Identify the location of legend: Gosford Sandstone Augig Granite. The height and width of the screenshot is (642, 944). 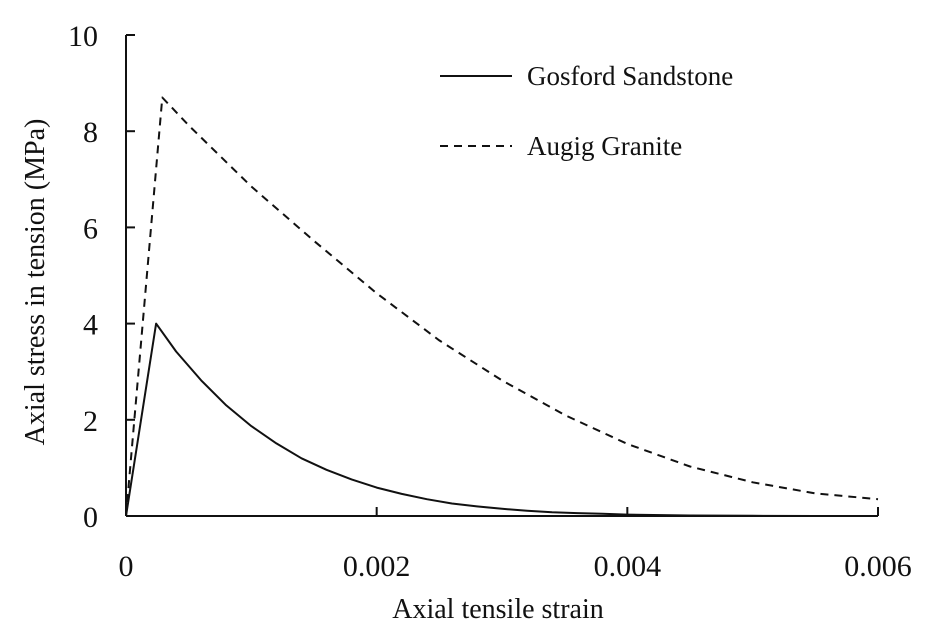
(586, 111).